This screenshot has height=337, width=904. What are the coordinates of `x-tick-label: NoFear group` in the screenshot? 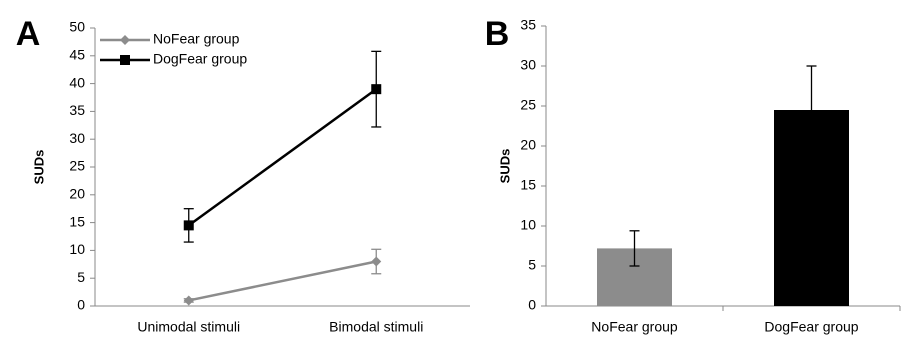 It's located at (634, 327).